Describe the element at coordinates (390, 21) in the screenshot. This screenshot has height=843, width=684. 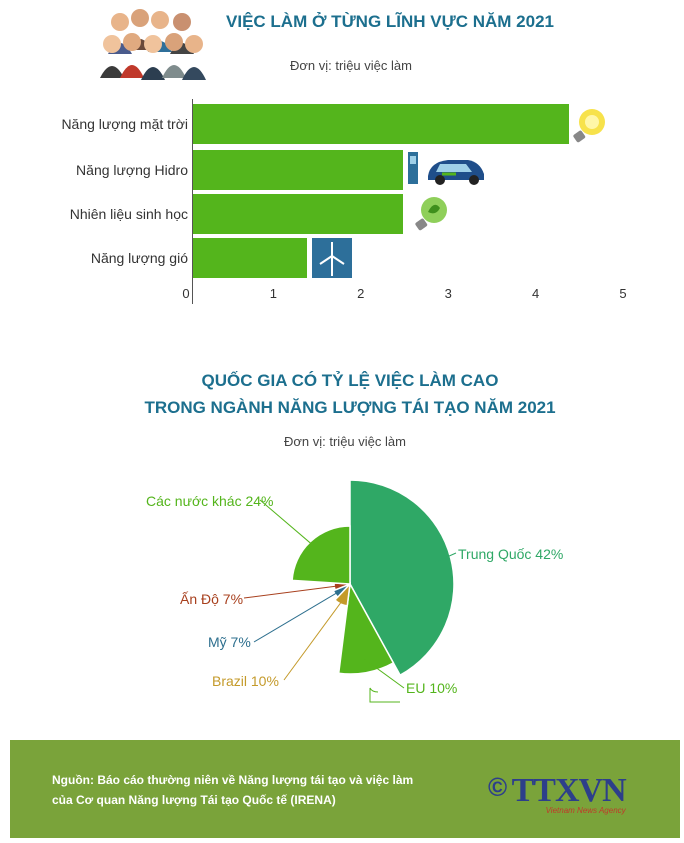
I see `bar-chart-title: VIỆC LÀM Ở TỪNG LĨNH VỰC NĂM 2021` at that location.